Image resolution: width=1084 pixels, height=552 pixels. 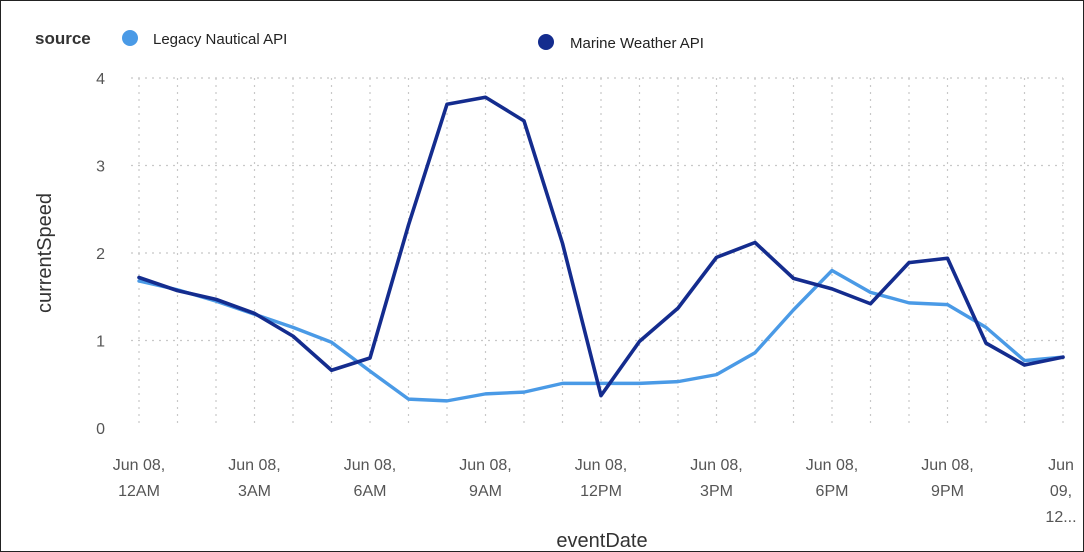 What do you see at coordinates (637, 43) in the screenshot?
I see `legend-label-marine-weather-api: Marine Weather API` at bounding box center [637, 43].